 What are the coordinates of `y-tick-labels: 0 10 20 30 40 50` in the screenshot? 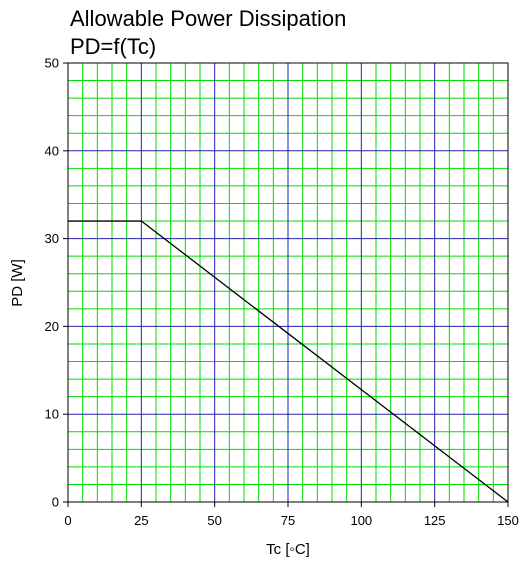 It's located at (56, 283).